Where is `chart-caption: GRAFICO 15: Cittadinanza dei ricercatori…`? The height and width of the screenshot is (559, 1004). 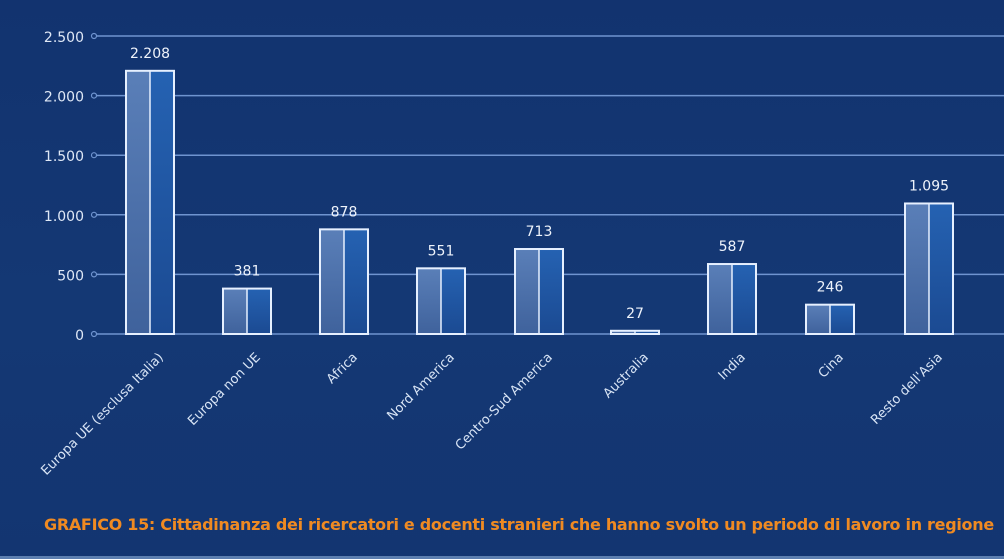 chart-caption: GRAFICO 15: Cittadinanza dei ricercatori… is located at coordinates (519, 524).